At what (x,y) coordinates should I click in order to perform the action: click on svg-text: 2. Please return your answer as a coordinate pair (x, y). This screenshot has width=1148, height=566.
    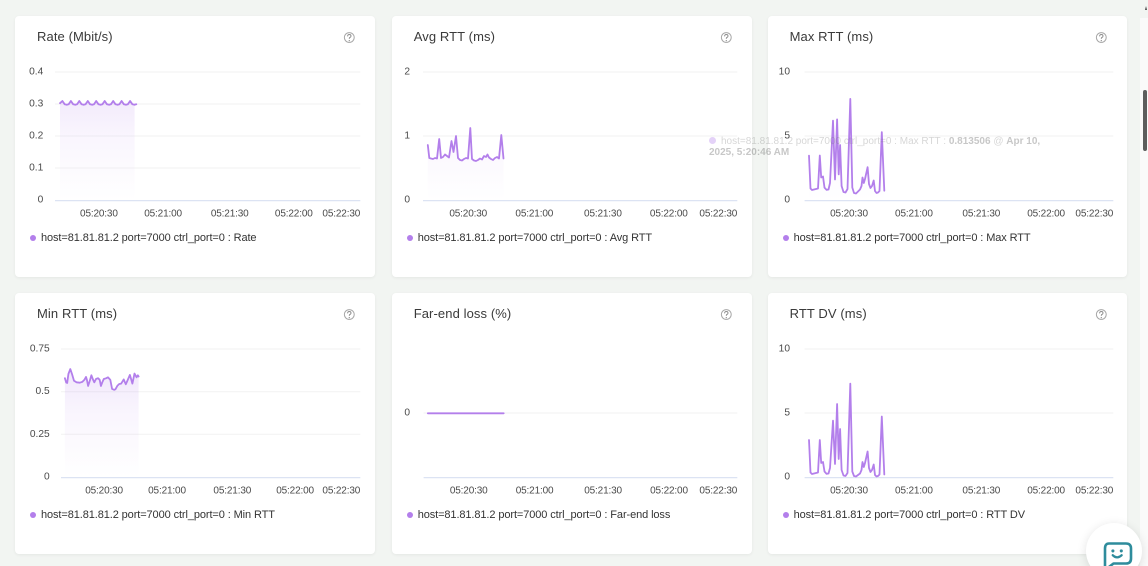
    Looking at the image, I should click on (407, 72).